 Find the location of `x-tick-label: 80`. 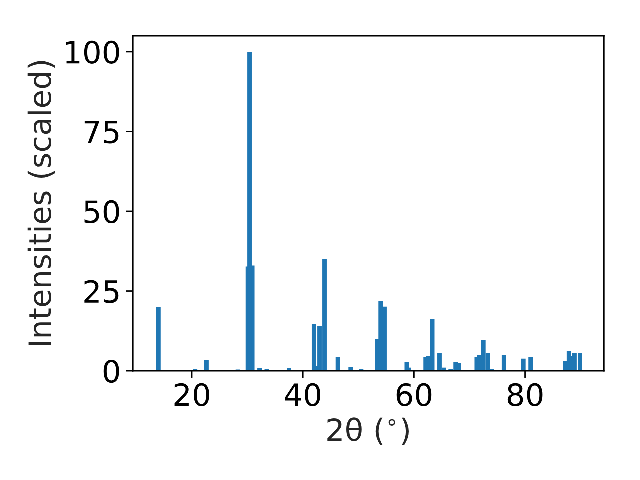

x-tick-label: 80 is located at coordinates (525, 394).